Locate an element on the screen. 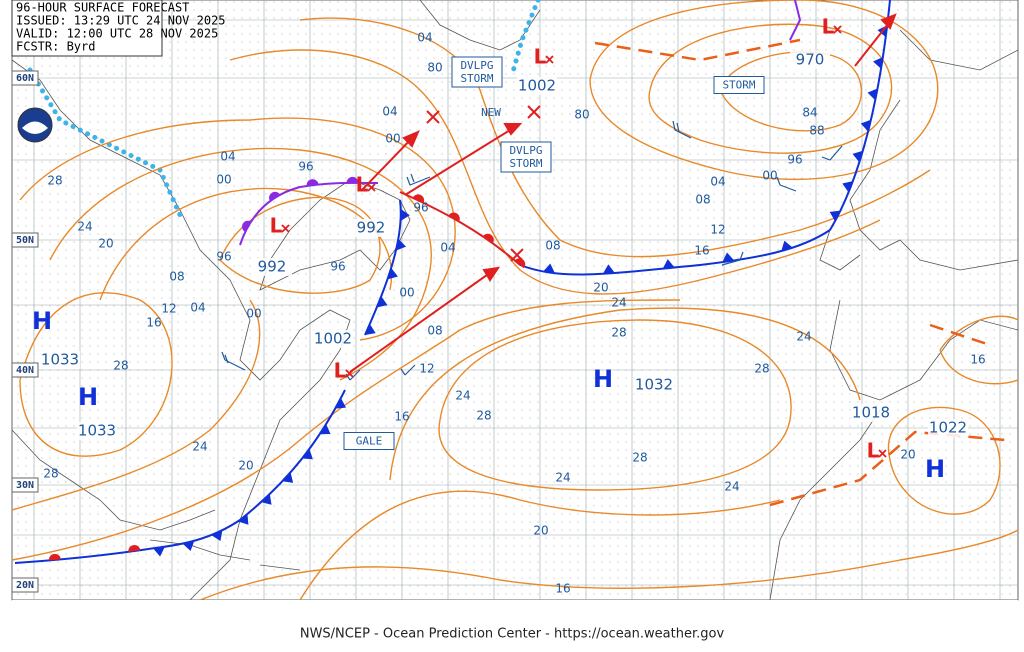 This screenshot has width=1024, height=652. boxed-label: DVLPG is located at coordinates (525, 150).